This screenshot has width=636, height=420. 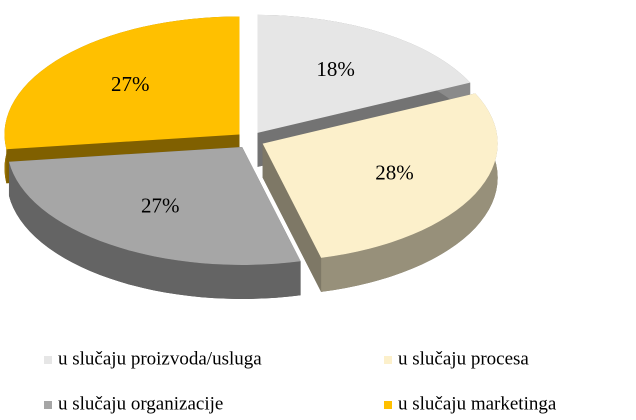 I want to click on legend-label: u slučaju marketinga, so click(x=477, y=403).